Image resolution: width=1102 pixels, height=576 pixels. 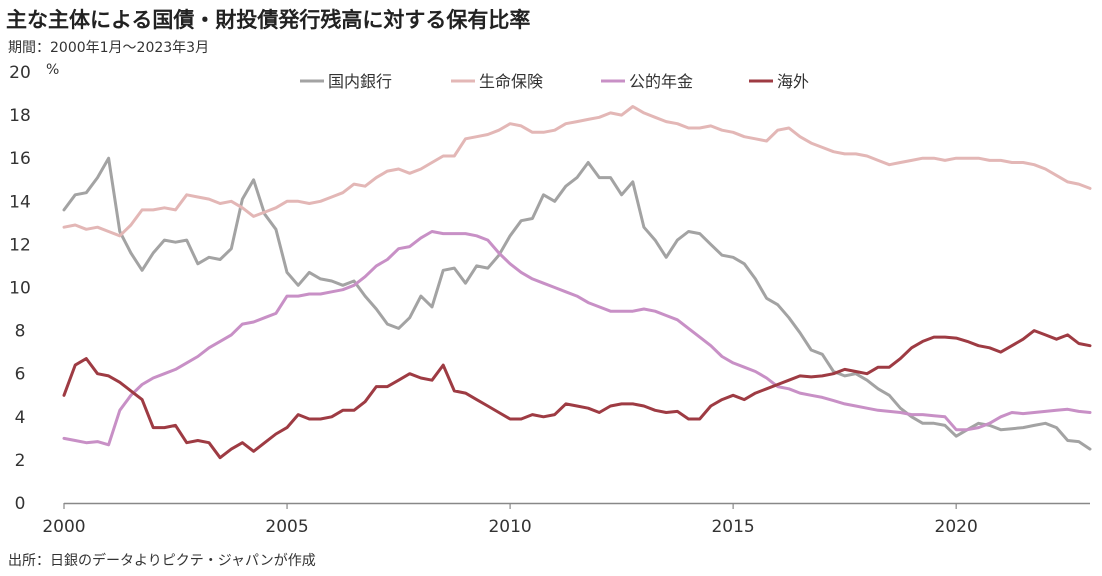 I want to click on chart-source: 出所：日銀のデータよりピクテ・ジャパンが作成, so click(x=162, y=561).